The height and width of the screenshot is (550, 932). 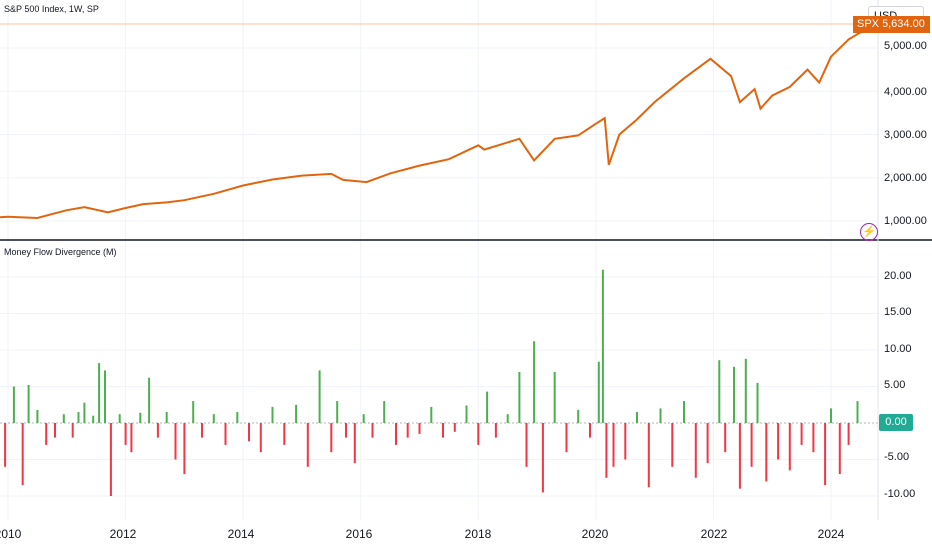 What do you see at coordinates (869, 232) in the screenshot?
I see `lightning-icon: ⚡` at bounding box center [869, 232].